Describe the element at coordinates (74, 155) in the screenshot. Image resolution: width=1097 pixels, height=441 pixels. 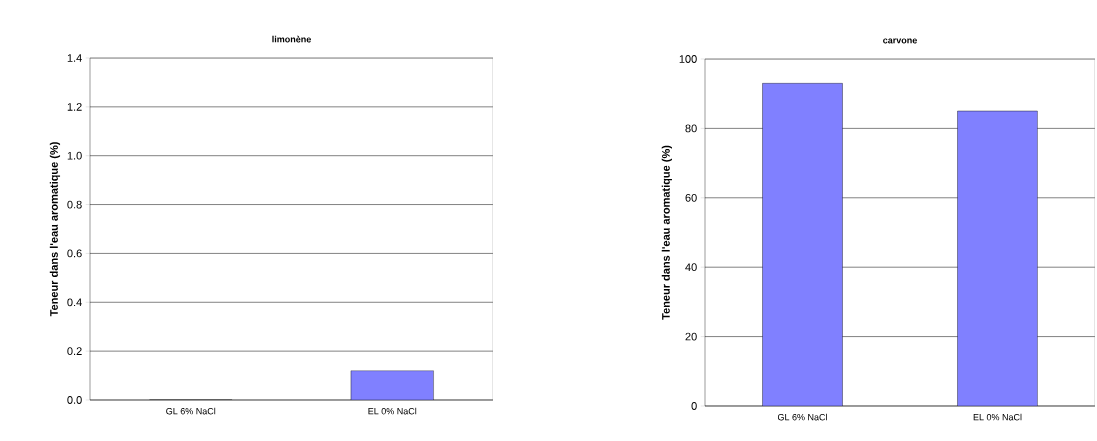
I see `y-tick-label: 1.0` at that location.